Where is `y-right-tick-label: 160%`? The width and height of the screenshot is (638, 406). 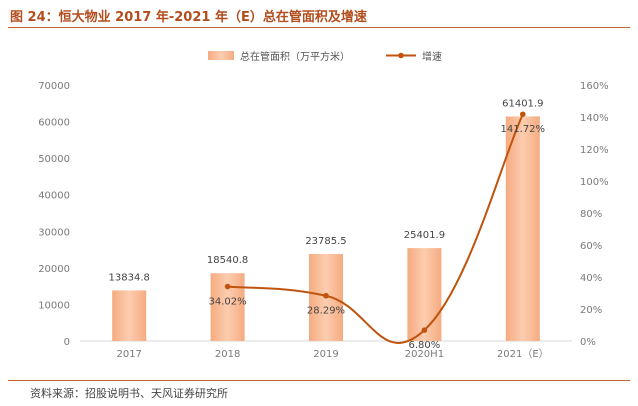 y-right-tick-label: 160% is located at coordinates (594, 86).